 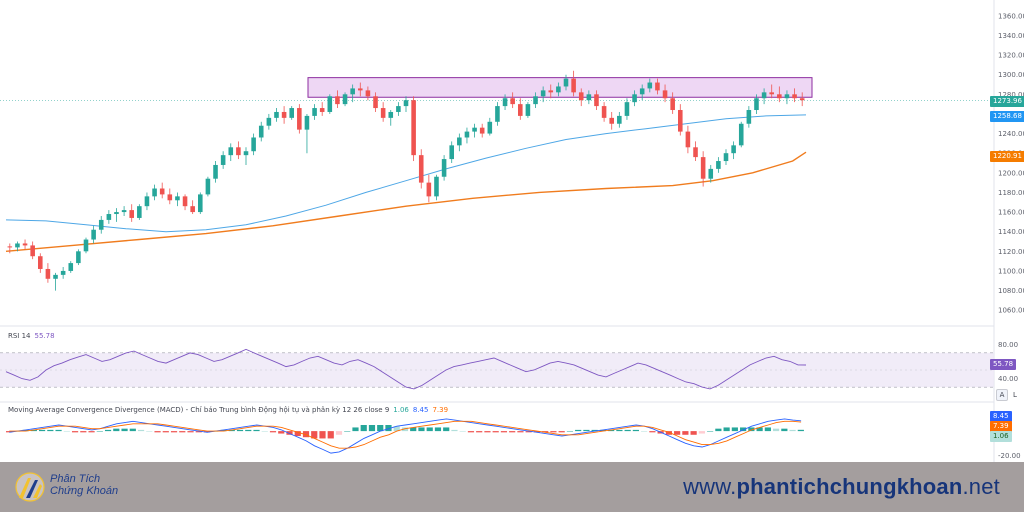 I want to click on price-tick-label: 1080.00, so click(x=1011, y=291).